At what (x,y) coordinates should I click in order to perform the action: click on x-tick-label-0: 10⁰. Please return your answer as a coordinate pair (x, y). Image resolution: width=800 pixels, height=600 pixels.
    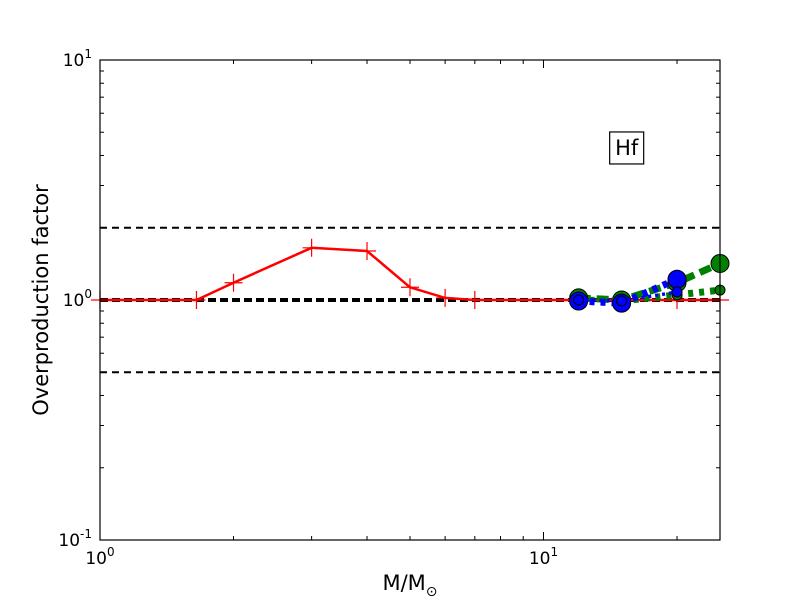
    Looking at the image, I should click on (99, 557).